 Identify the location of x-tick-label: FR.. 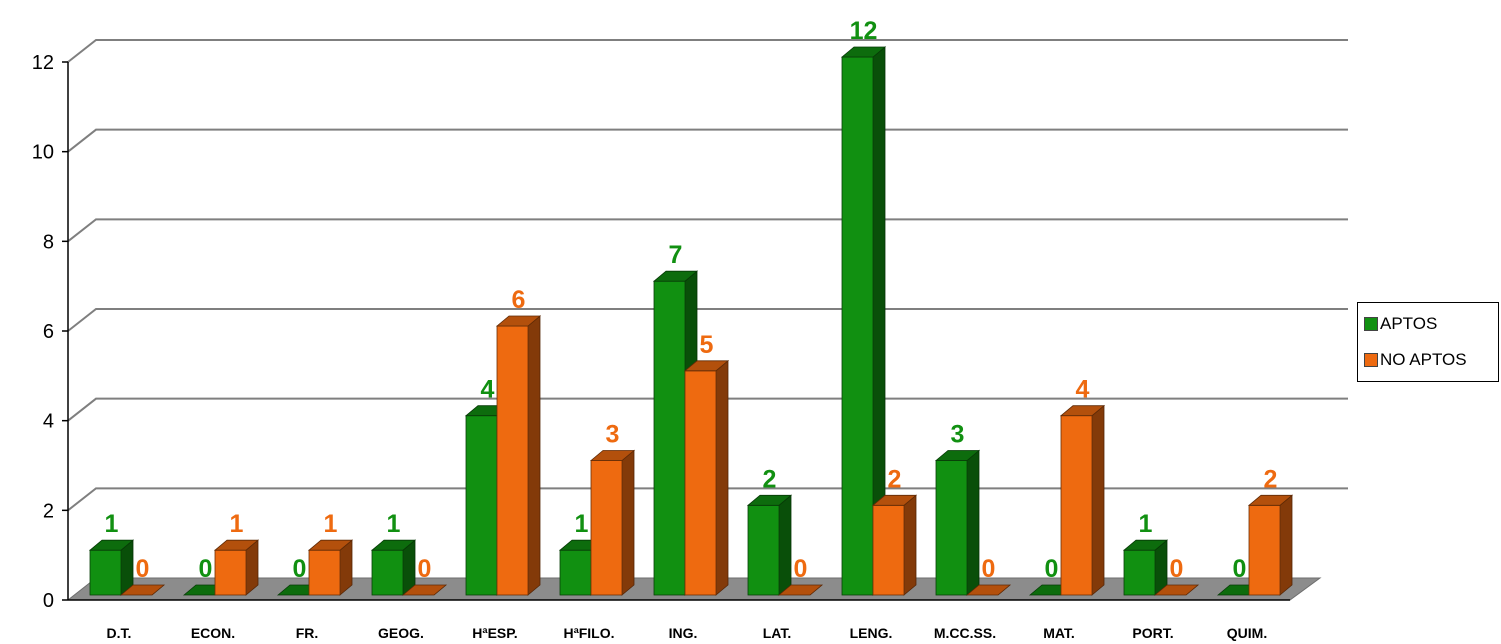
(307, 633).